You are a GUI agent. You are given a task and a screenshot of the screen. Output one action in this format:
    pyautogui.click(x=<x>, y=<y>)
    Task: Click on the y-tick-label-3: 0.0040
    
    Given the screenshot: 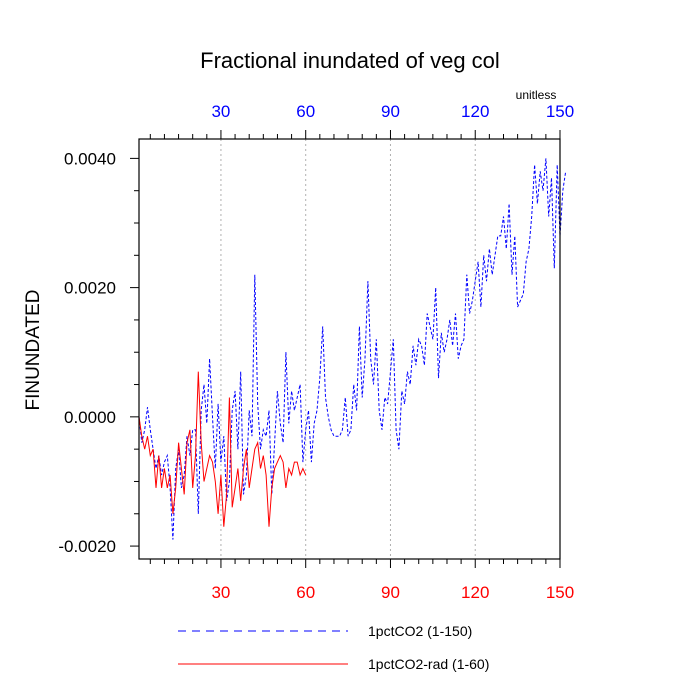 What is the action you would take?
    pyautogui.click(x=90, y=158)
    